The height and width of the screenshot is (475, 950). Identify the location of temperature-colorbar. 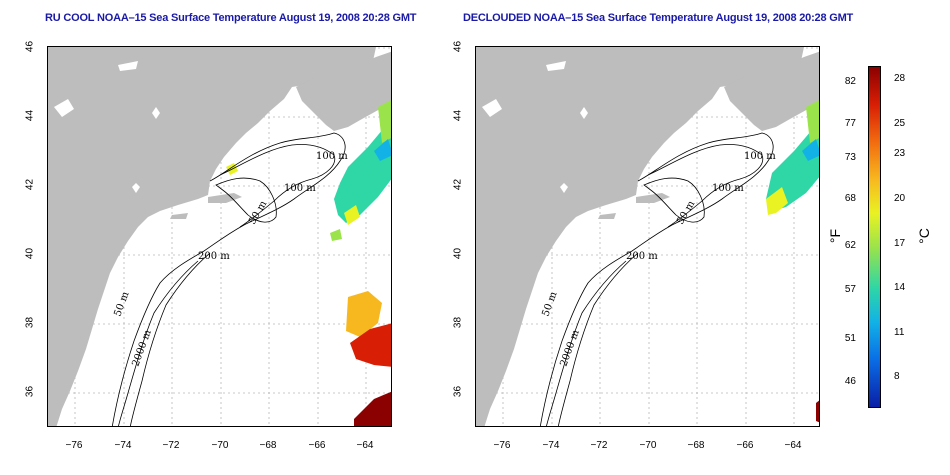
(874, 237).